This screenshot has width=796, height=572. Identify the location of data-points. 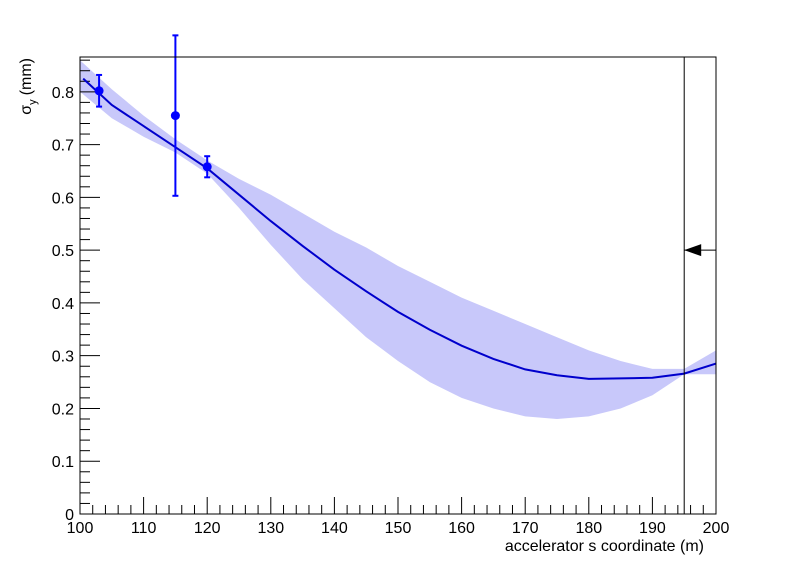
(153, 115).